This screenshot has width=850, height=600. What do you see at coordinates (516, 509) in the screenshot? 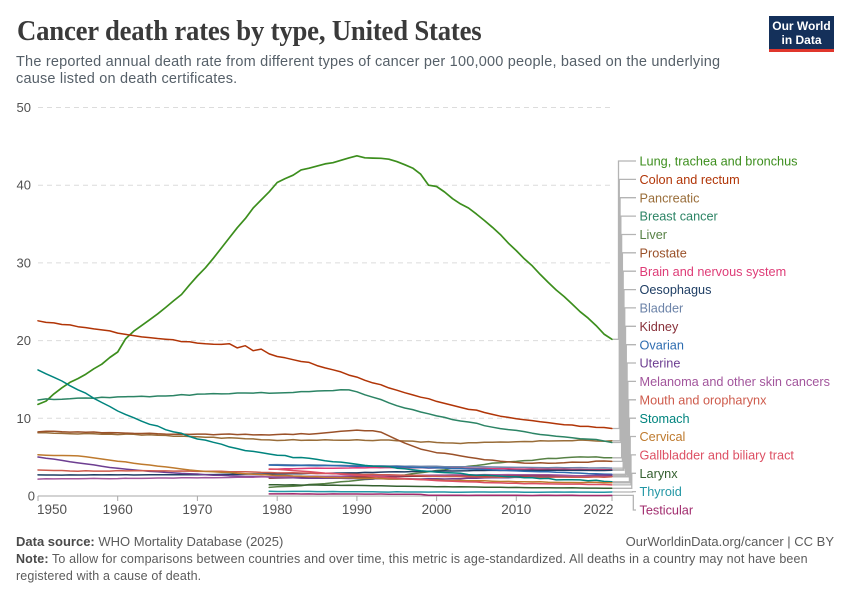
I see `svg-text: 2010` at bounding box center [516, 509].